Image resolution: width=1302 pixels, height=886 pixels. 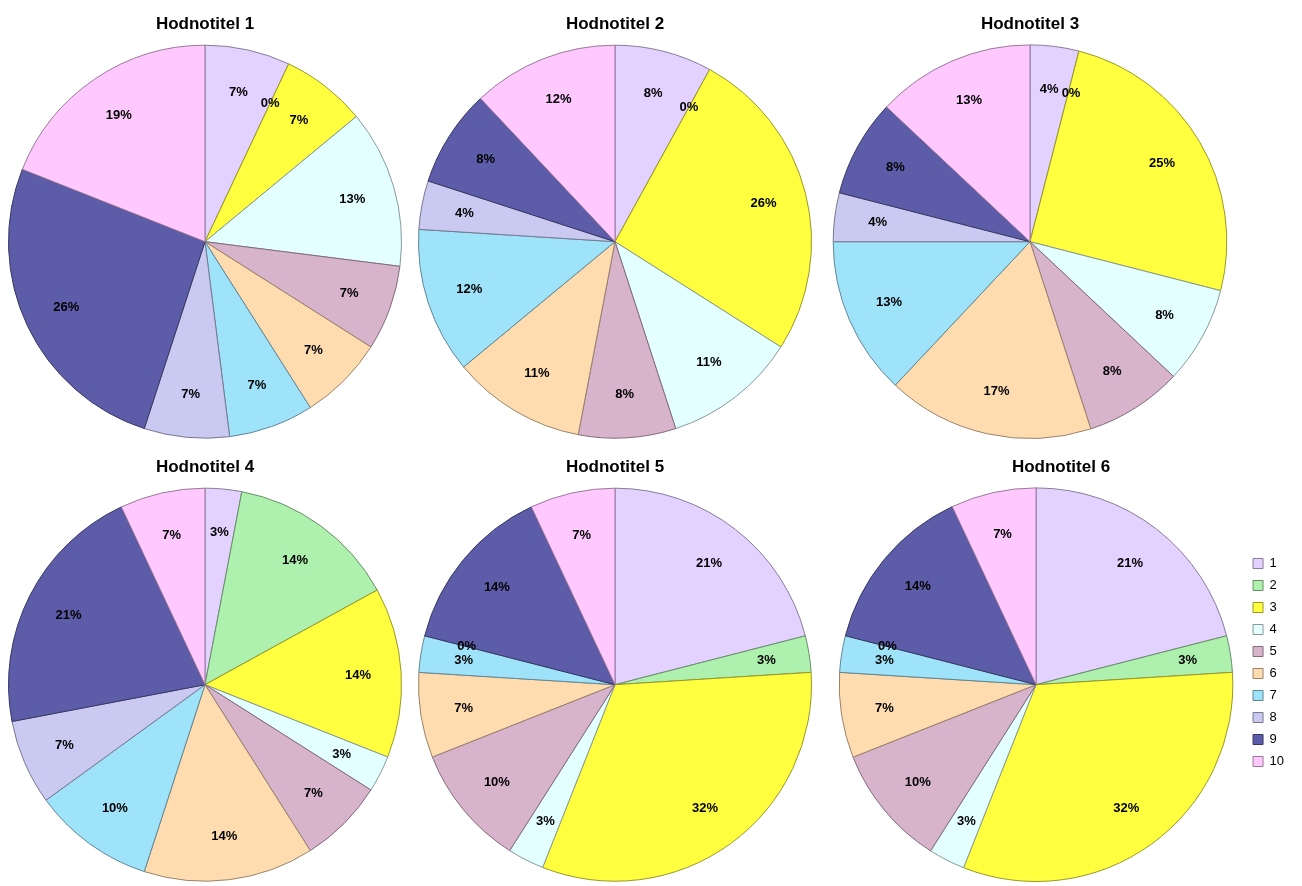 I want to click on legend-label: 9, so click(x=1273, y=739).